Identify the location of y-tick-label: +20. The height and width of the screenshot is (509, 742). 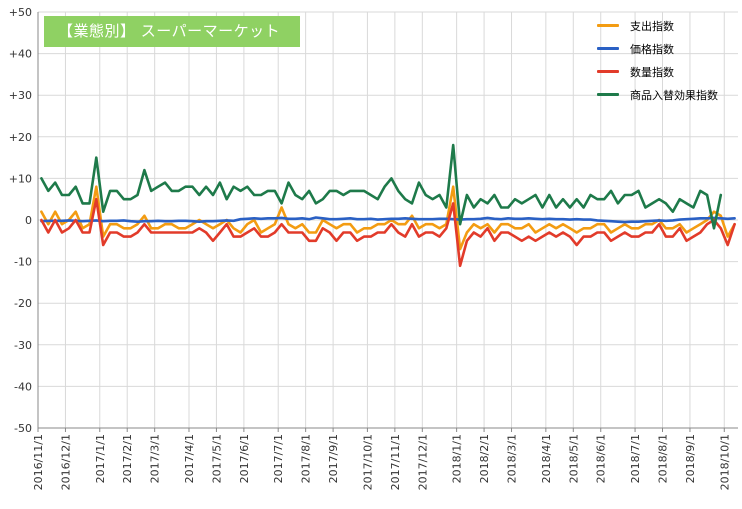
(20, 137).